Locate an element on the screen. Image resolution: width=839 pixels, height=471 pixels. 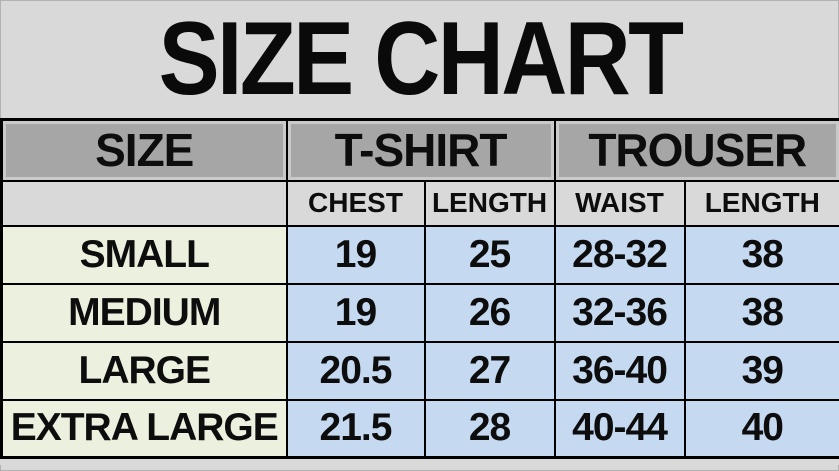
header-row: SIZE T-SHIRT TROUSER is located at coordinates (419, 150).